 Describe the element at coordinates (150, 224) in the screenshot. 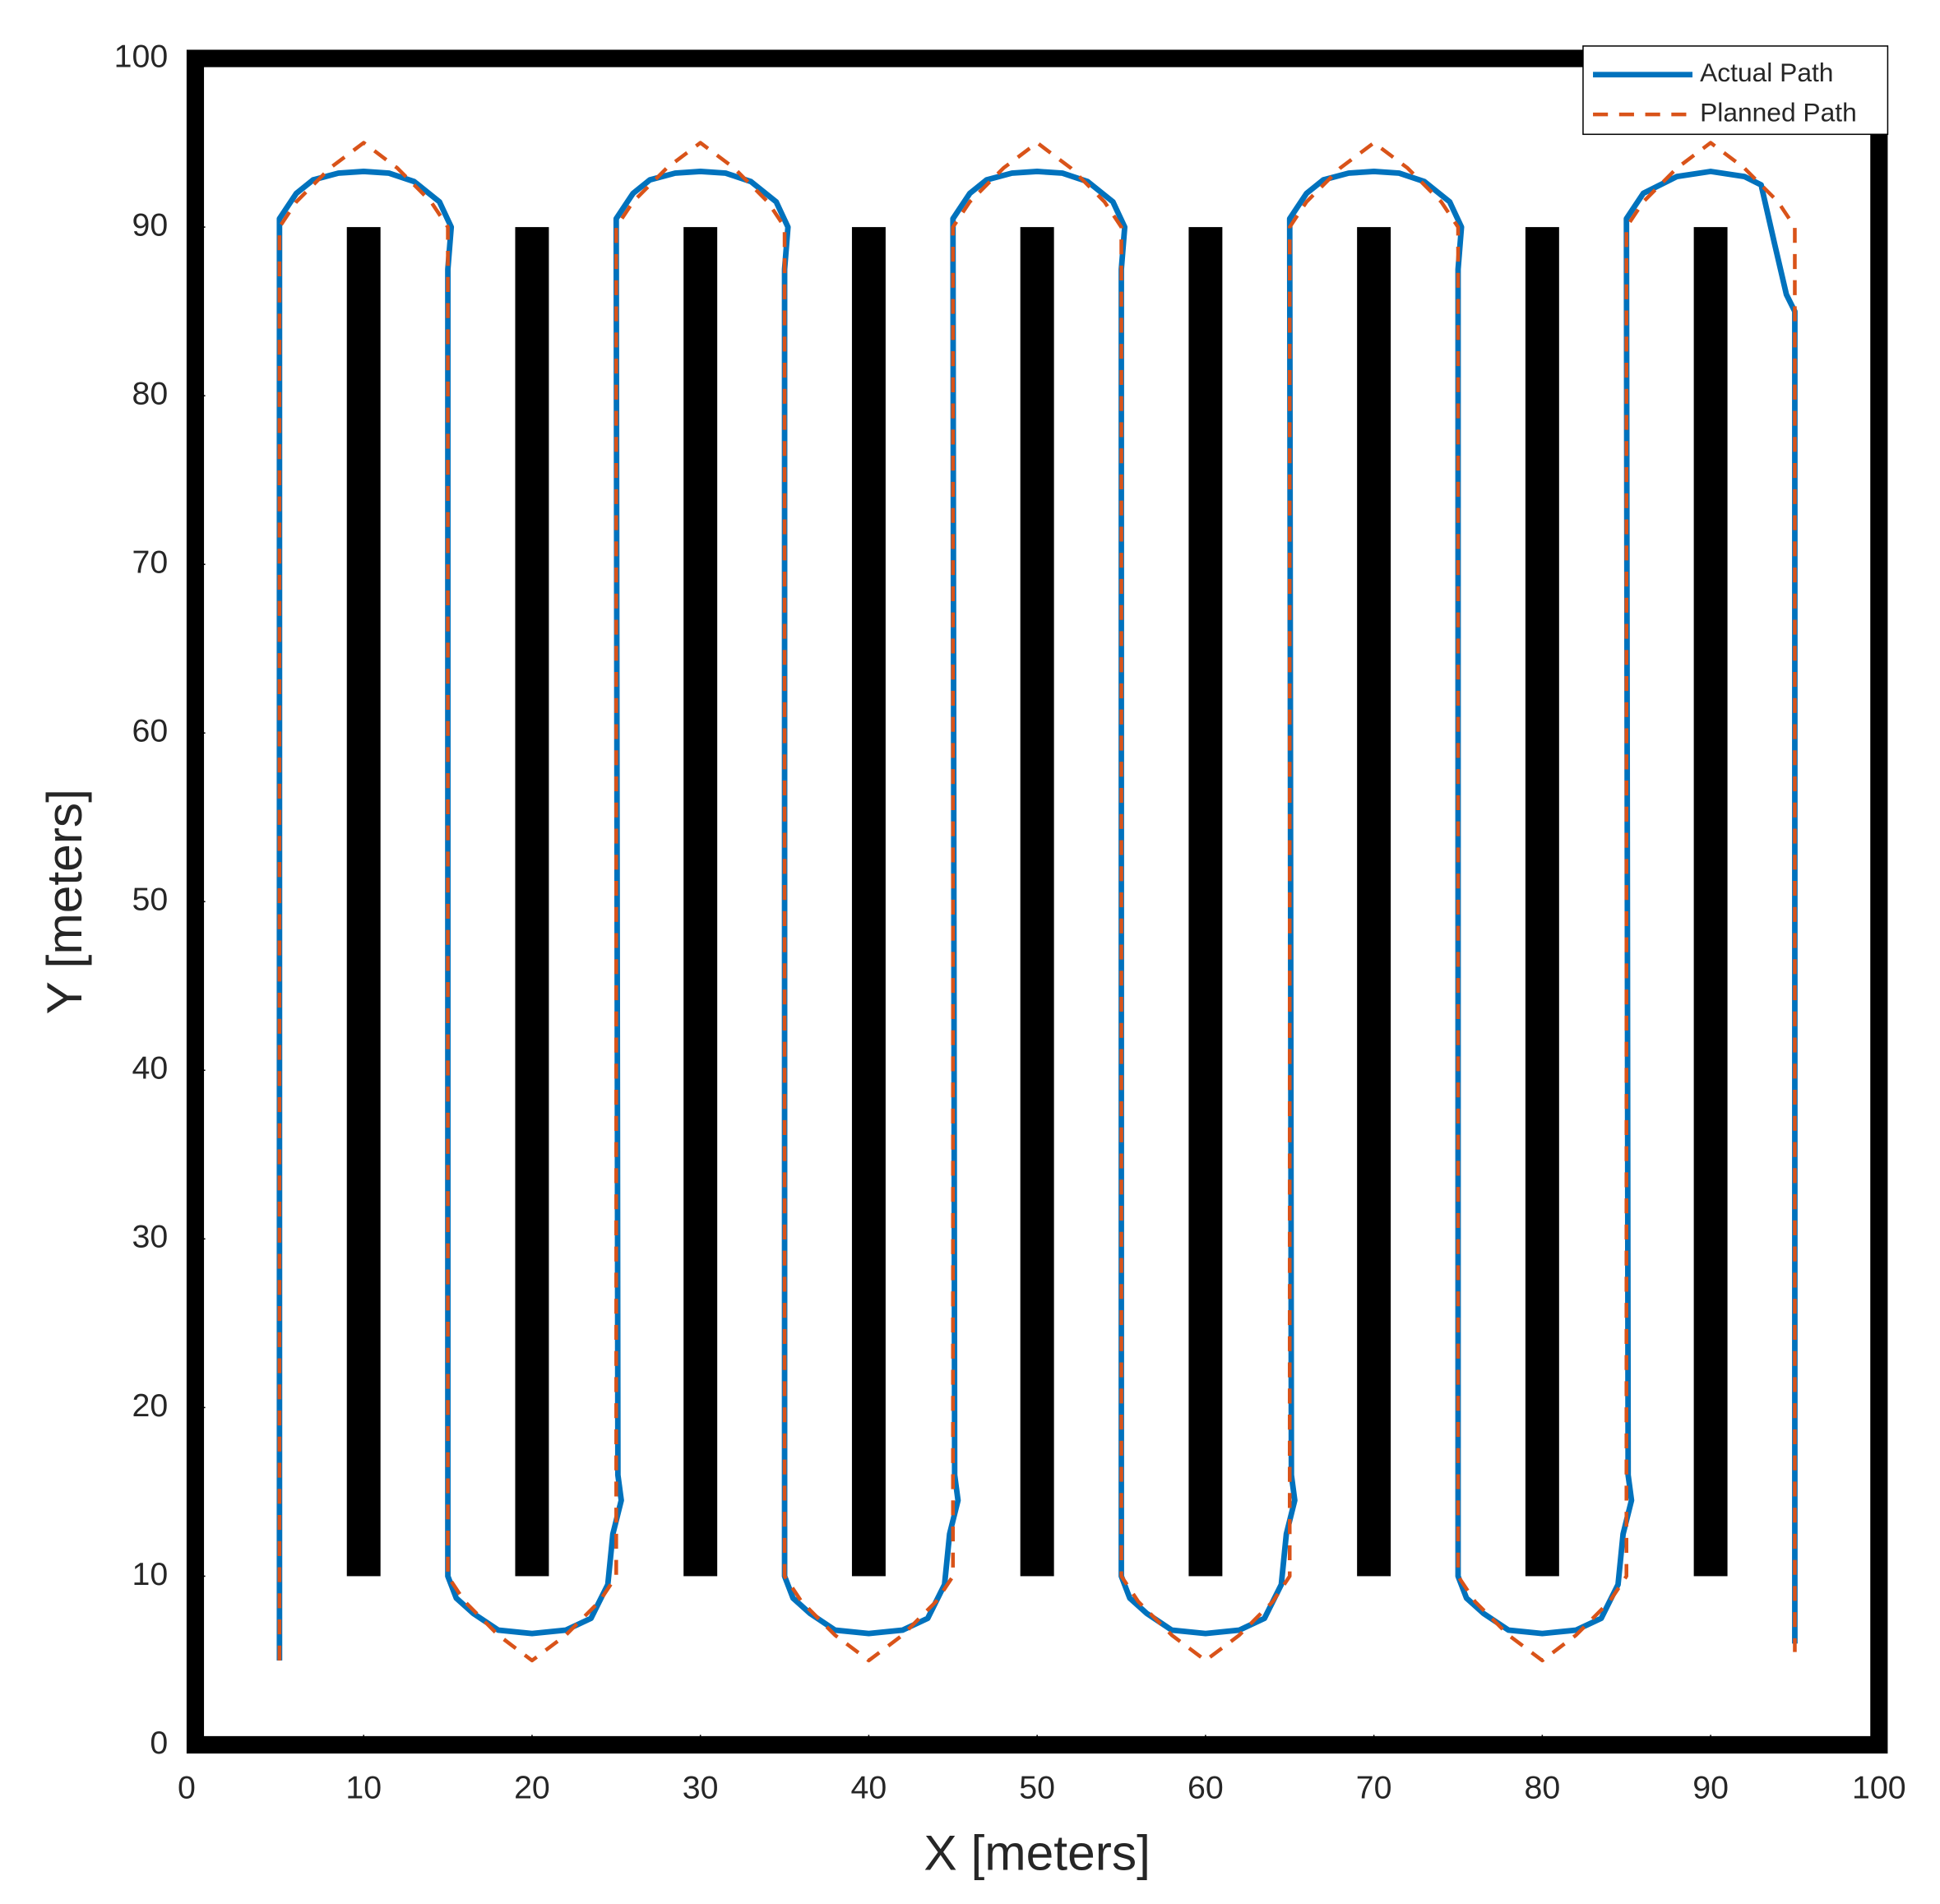

I see `y-tick-label: 90` at that location.